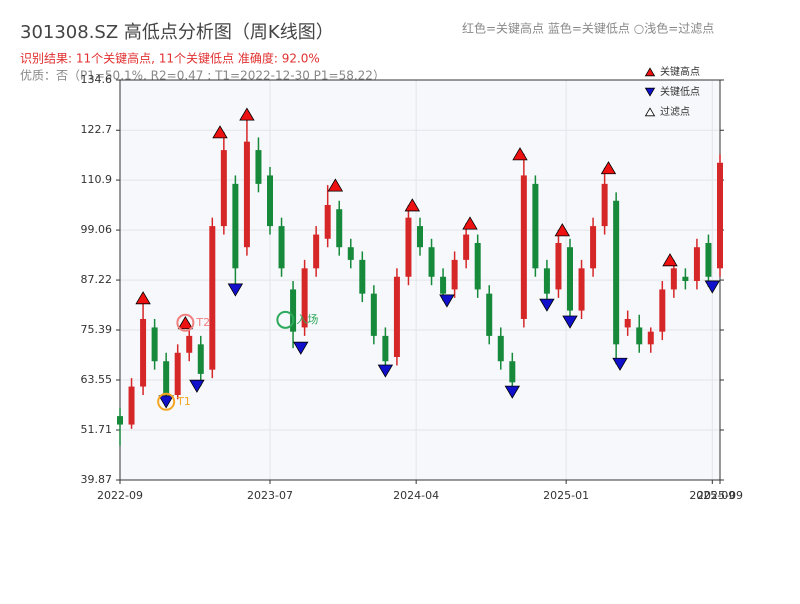 Image resolution: width=800 pixels, height=604 pixels. What do you see at coordinates (270, 495) in the screenshot?
I see `x-tick-label: 2023-07` at bounding box center [270, 495].